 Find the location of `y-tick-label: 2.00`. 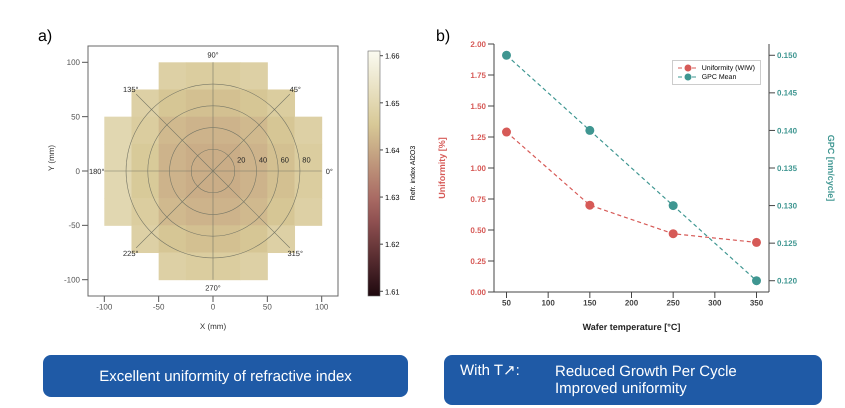

y-tick-label: 2.00 is located at coordinates (478, 44).